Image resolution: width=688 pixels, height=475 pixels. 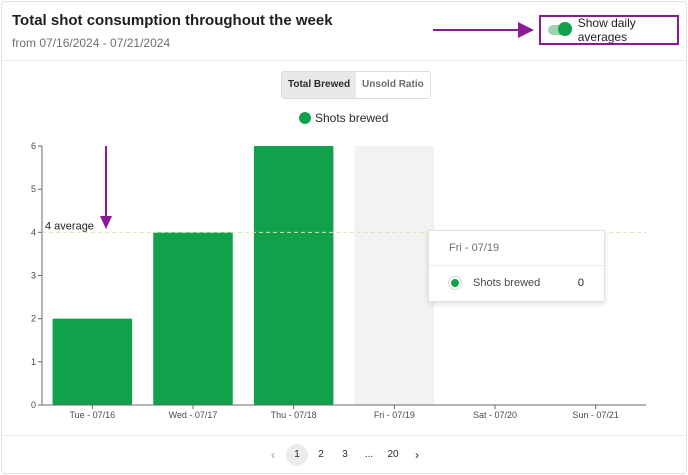 I want to click on chart-legend: Shots brewed, so click(x=343, y=118).